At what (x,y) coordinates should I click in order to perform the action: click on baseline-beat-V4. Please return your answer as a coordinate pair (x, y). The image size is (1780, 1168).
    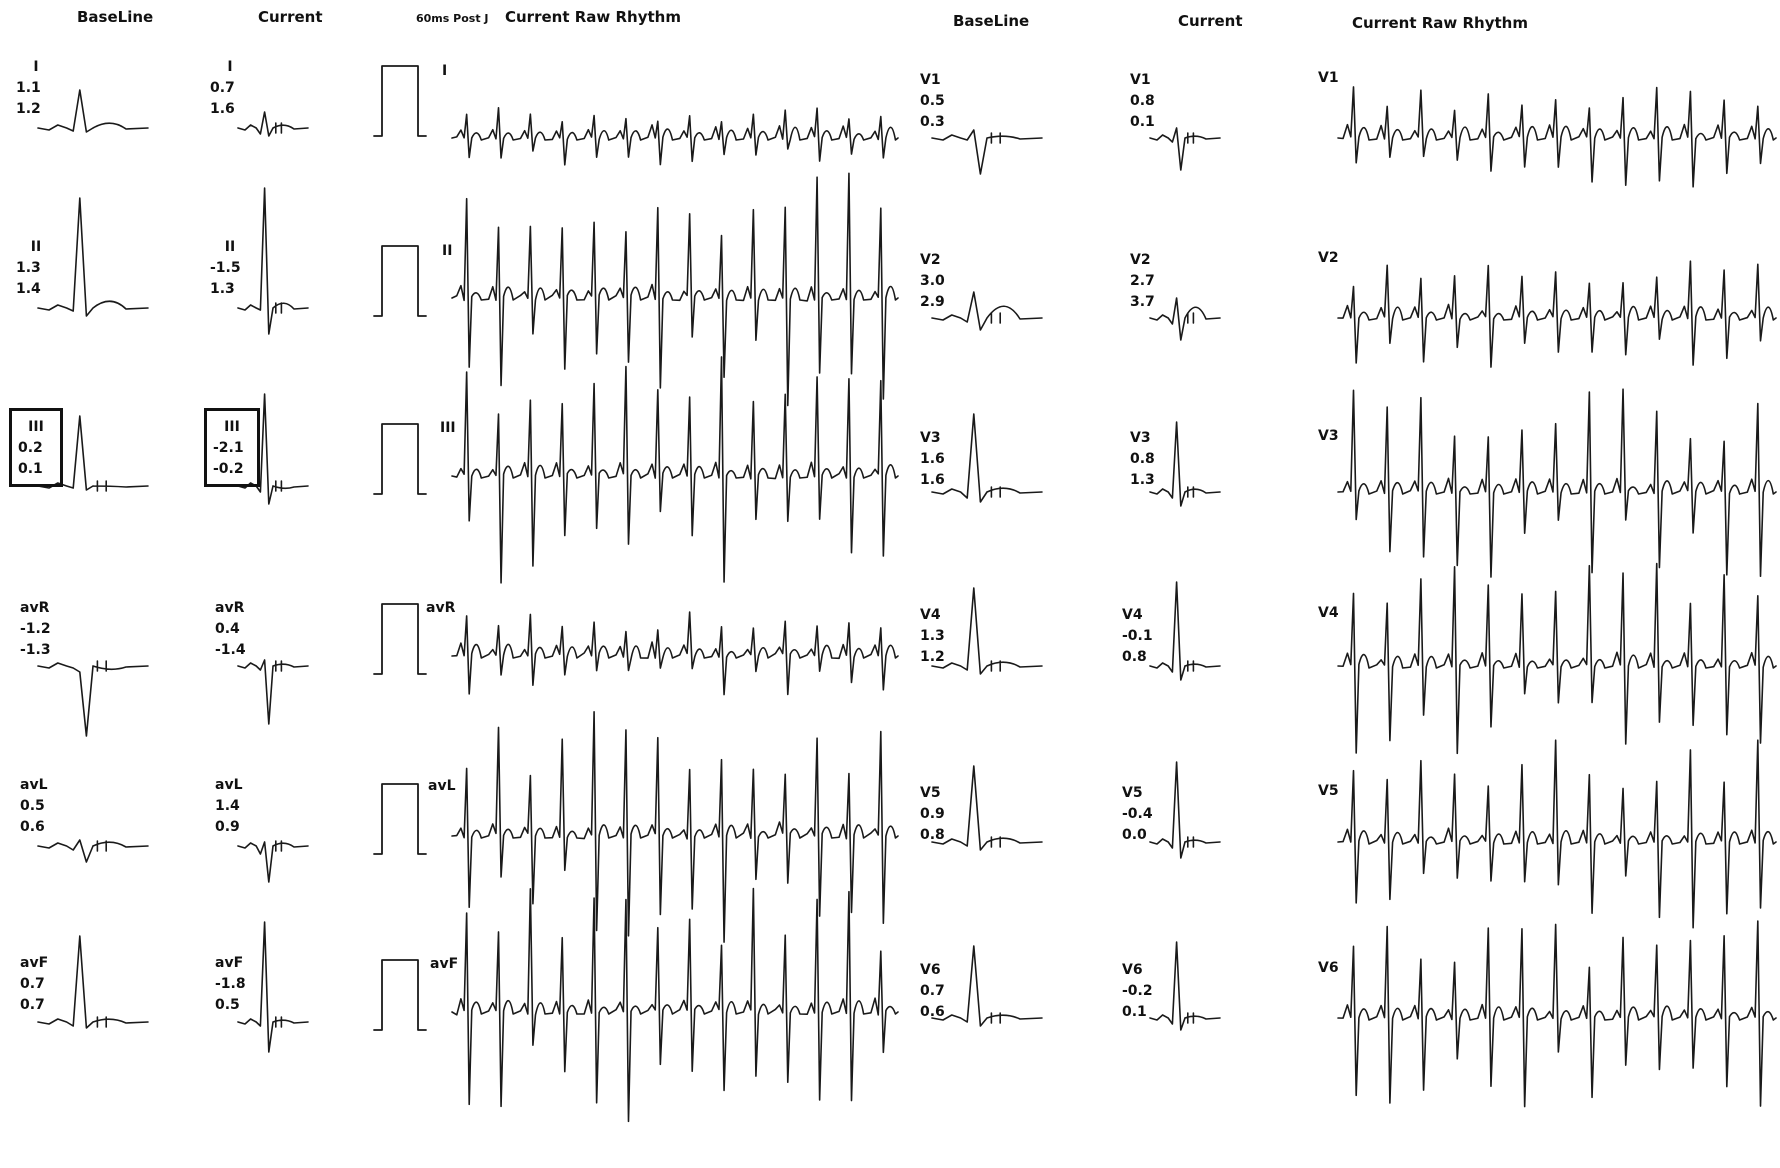
    Looking at the image, I should click on (987, 631).